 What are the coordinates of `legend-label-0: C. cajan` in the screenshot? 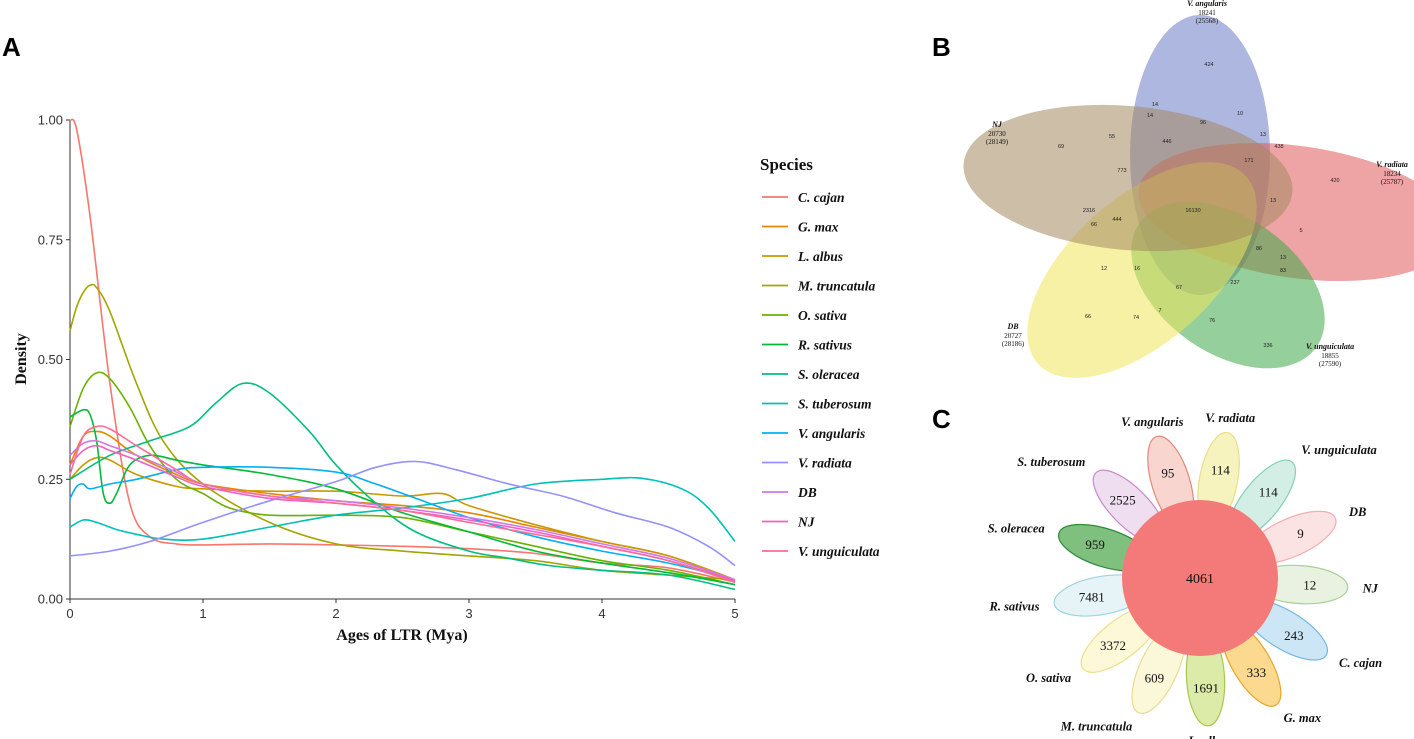 It's located at (821, 197).